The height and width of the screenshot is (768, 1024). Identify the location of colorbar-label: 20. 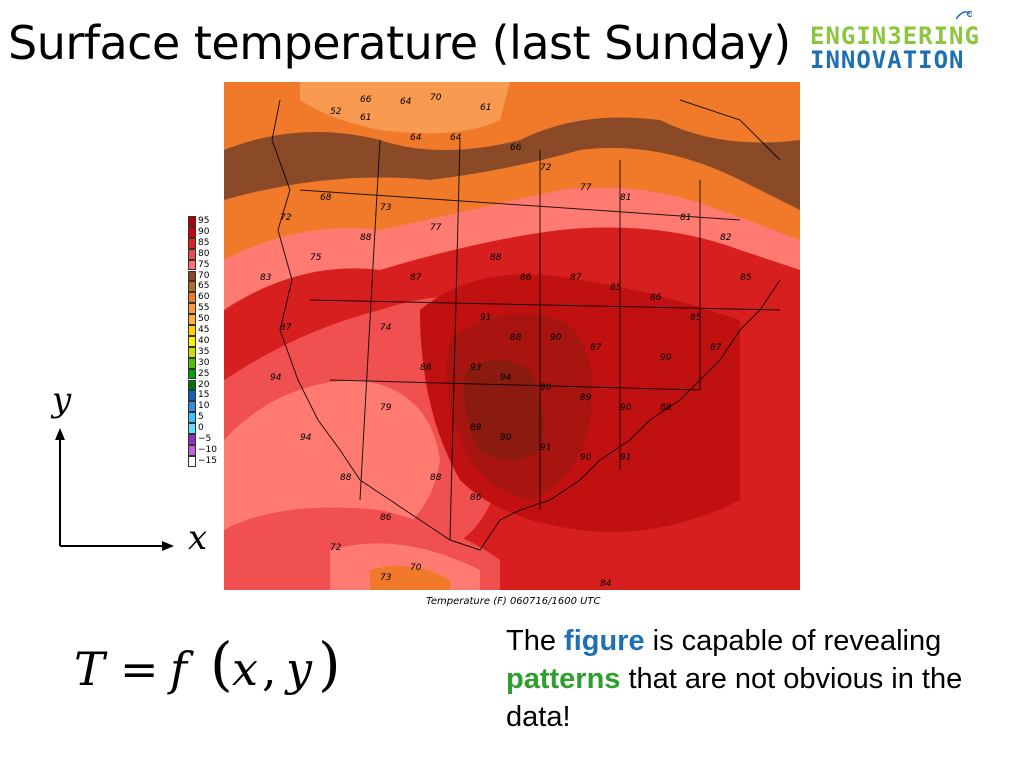
(204, 384).